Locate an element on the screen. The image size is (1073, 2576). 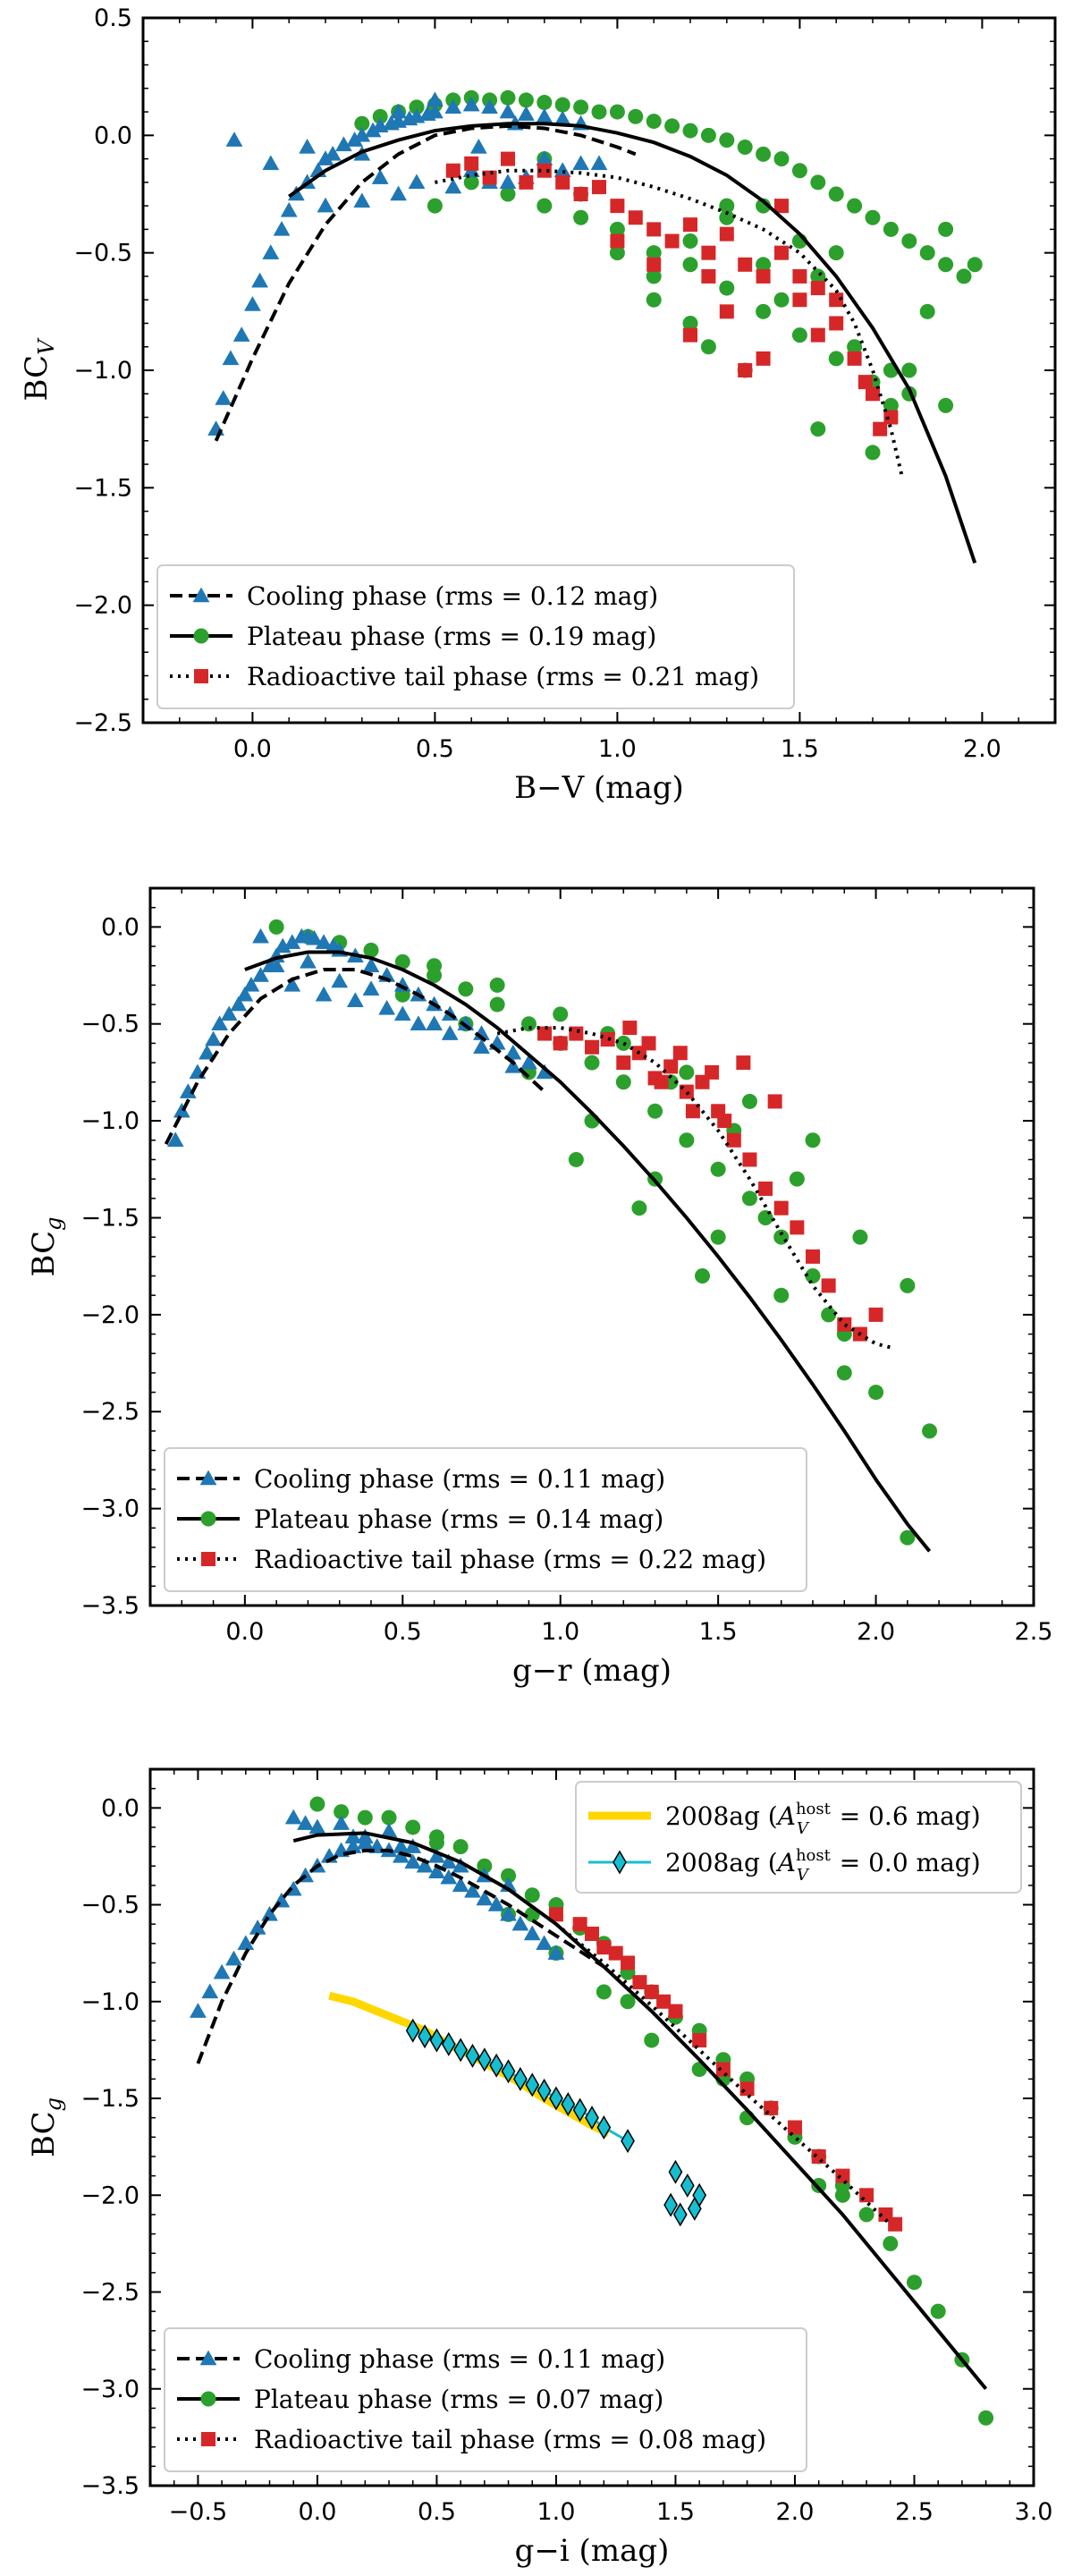
y-tick-label: −1.5 is located at coordinates (109, 1218).